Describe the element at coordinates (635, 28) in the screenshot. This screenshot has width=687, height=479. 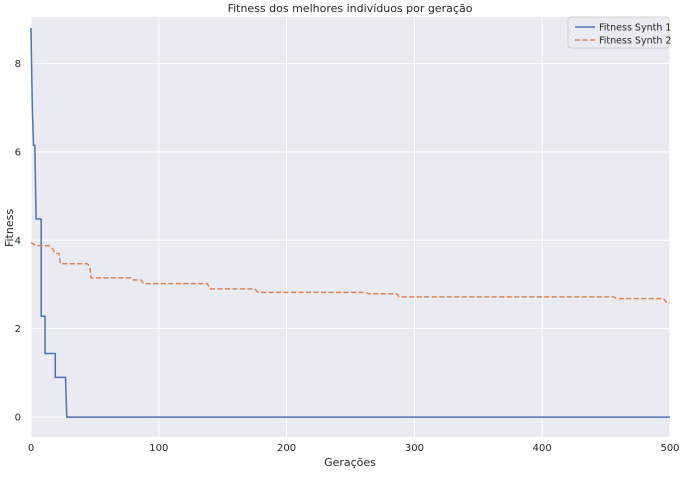
I see `legend-label-synth-1: Fitness Synth 1` at that location.